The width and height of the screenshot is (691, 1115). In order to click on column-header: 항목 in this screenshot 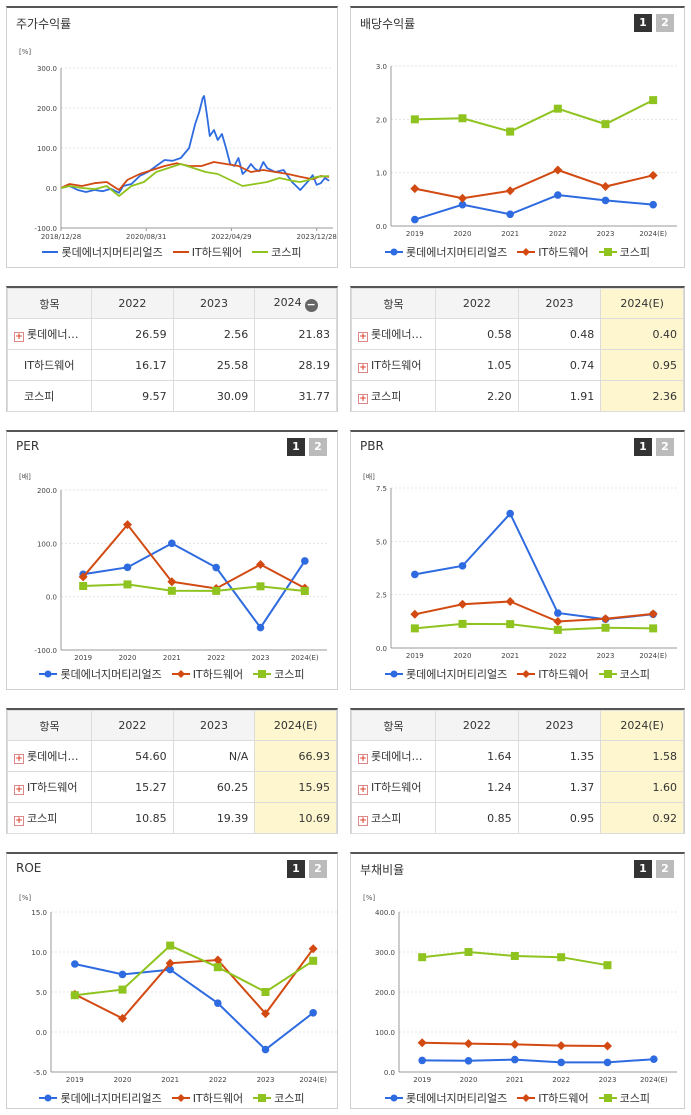, I will do `click(49, 725)`.